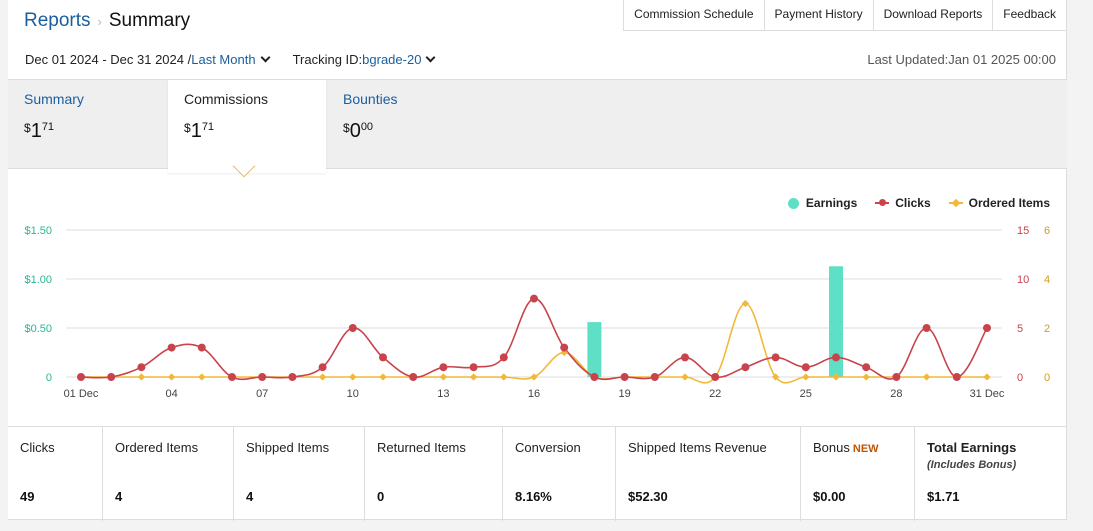  Describe the element at coordinates (903, 203) in the screenshot. I see `legend-clicks: Clicks` at that location.